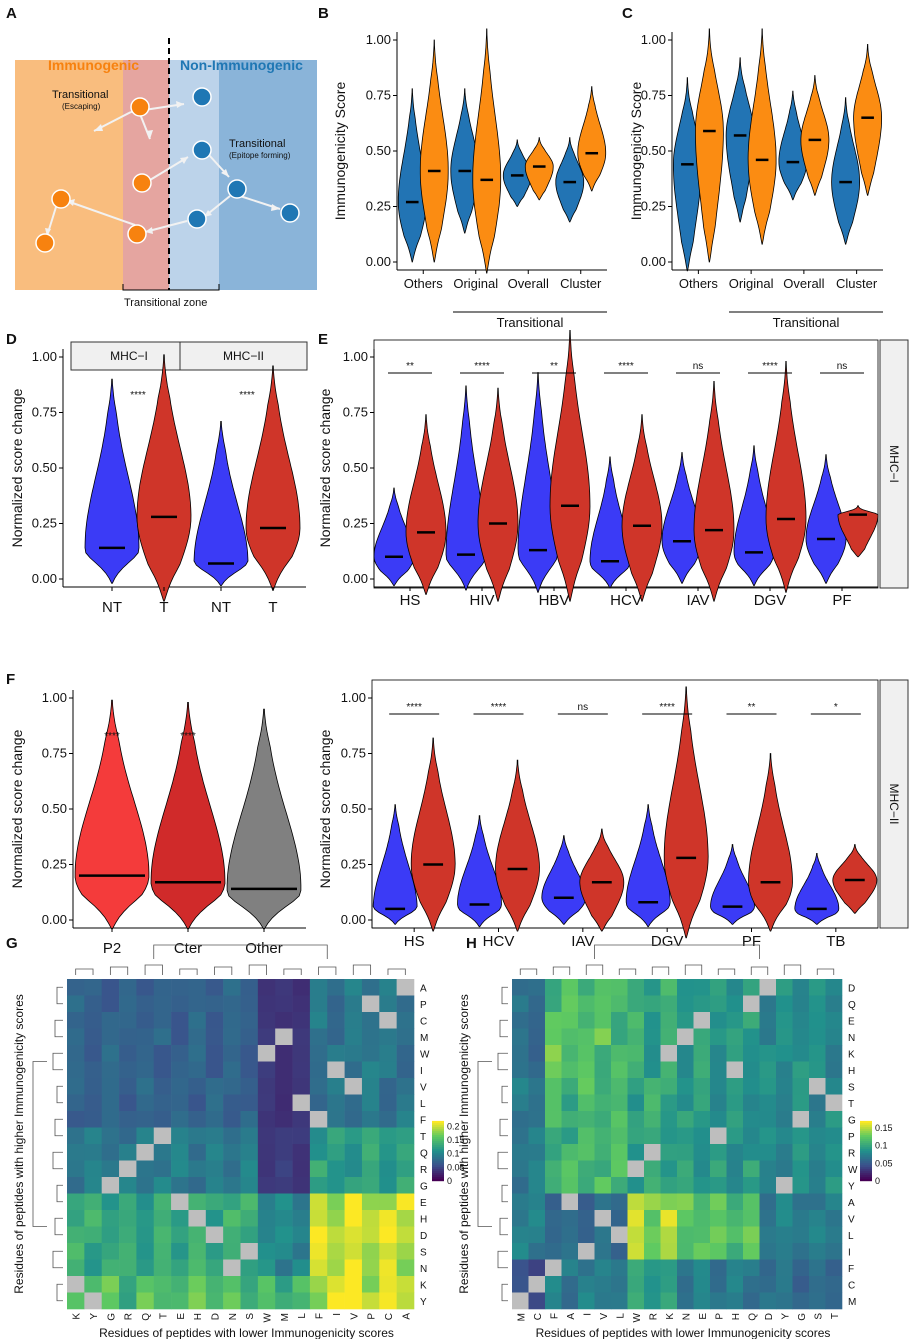 The width and height of the screenshot is (911, 1339). Describe the element at coordinates (423, 1087) in the screenshot. I see `row-label-v: V` at that location.